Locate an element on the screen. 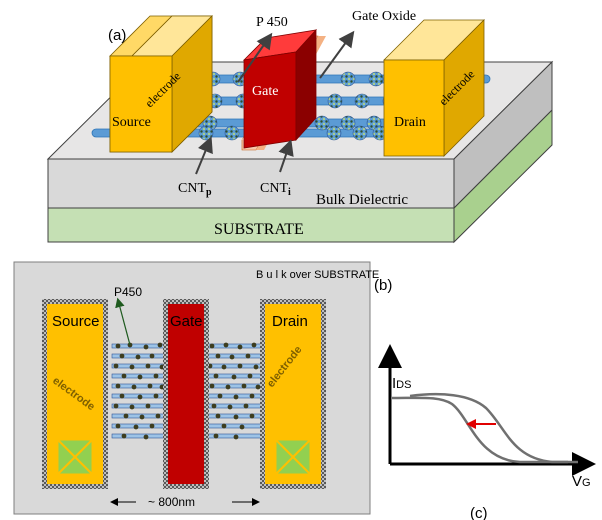 The width and height of the screenshot is (602, 520). p450-particles-top is located at coordinates (187, 391).